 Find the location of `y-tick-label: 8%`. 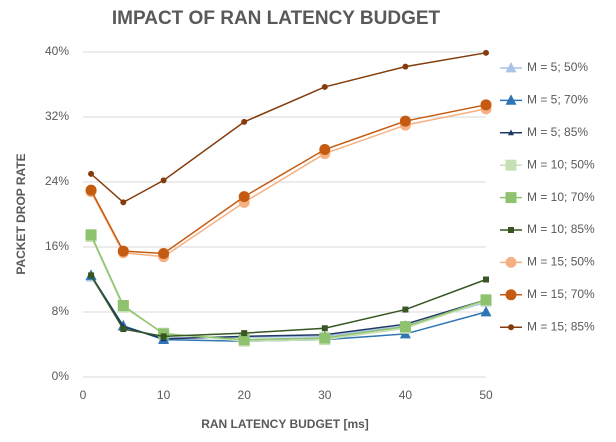

y-tick-label: 8% is located at coordinates (61, 311).